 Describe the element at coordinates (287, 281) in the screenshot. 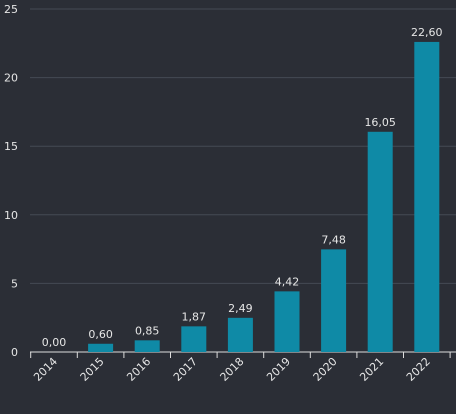

I see `data-label: 4,42` at that location.